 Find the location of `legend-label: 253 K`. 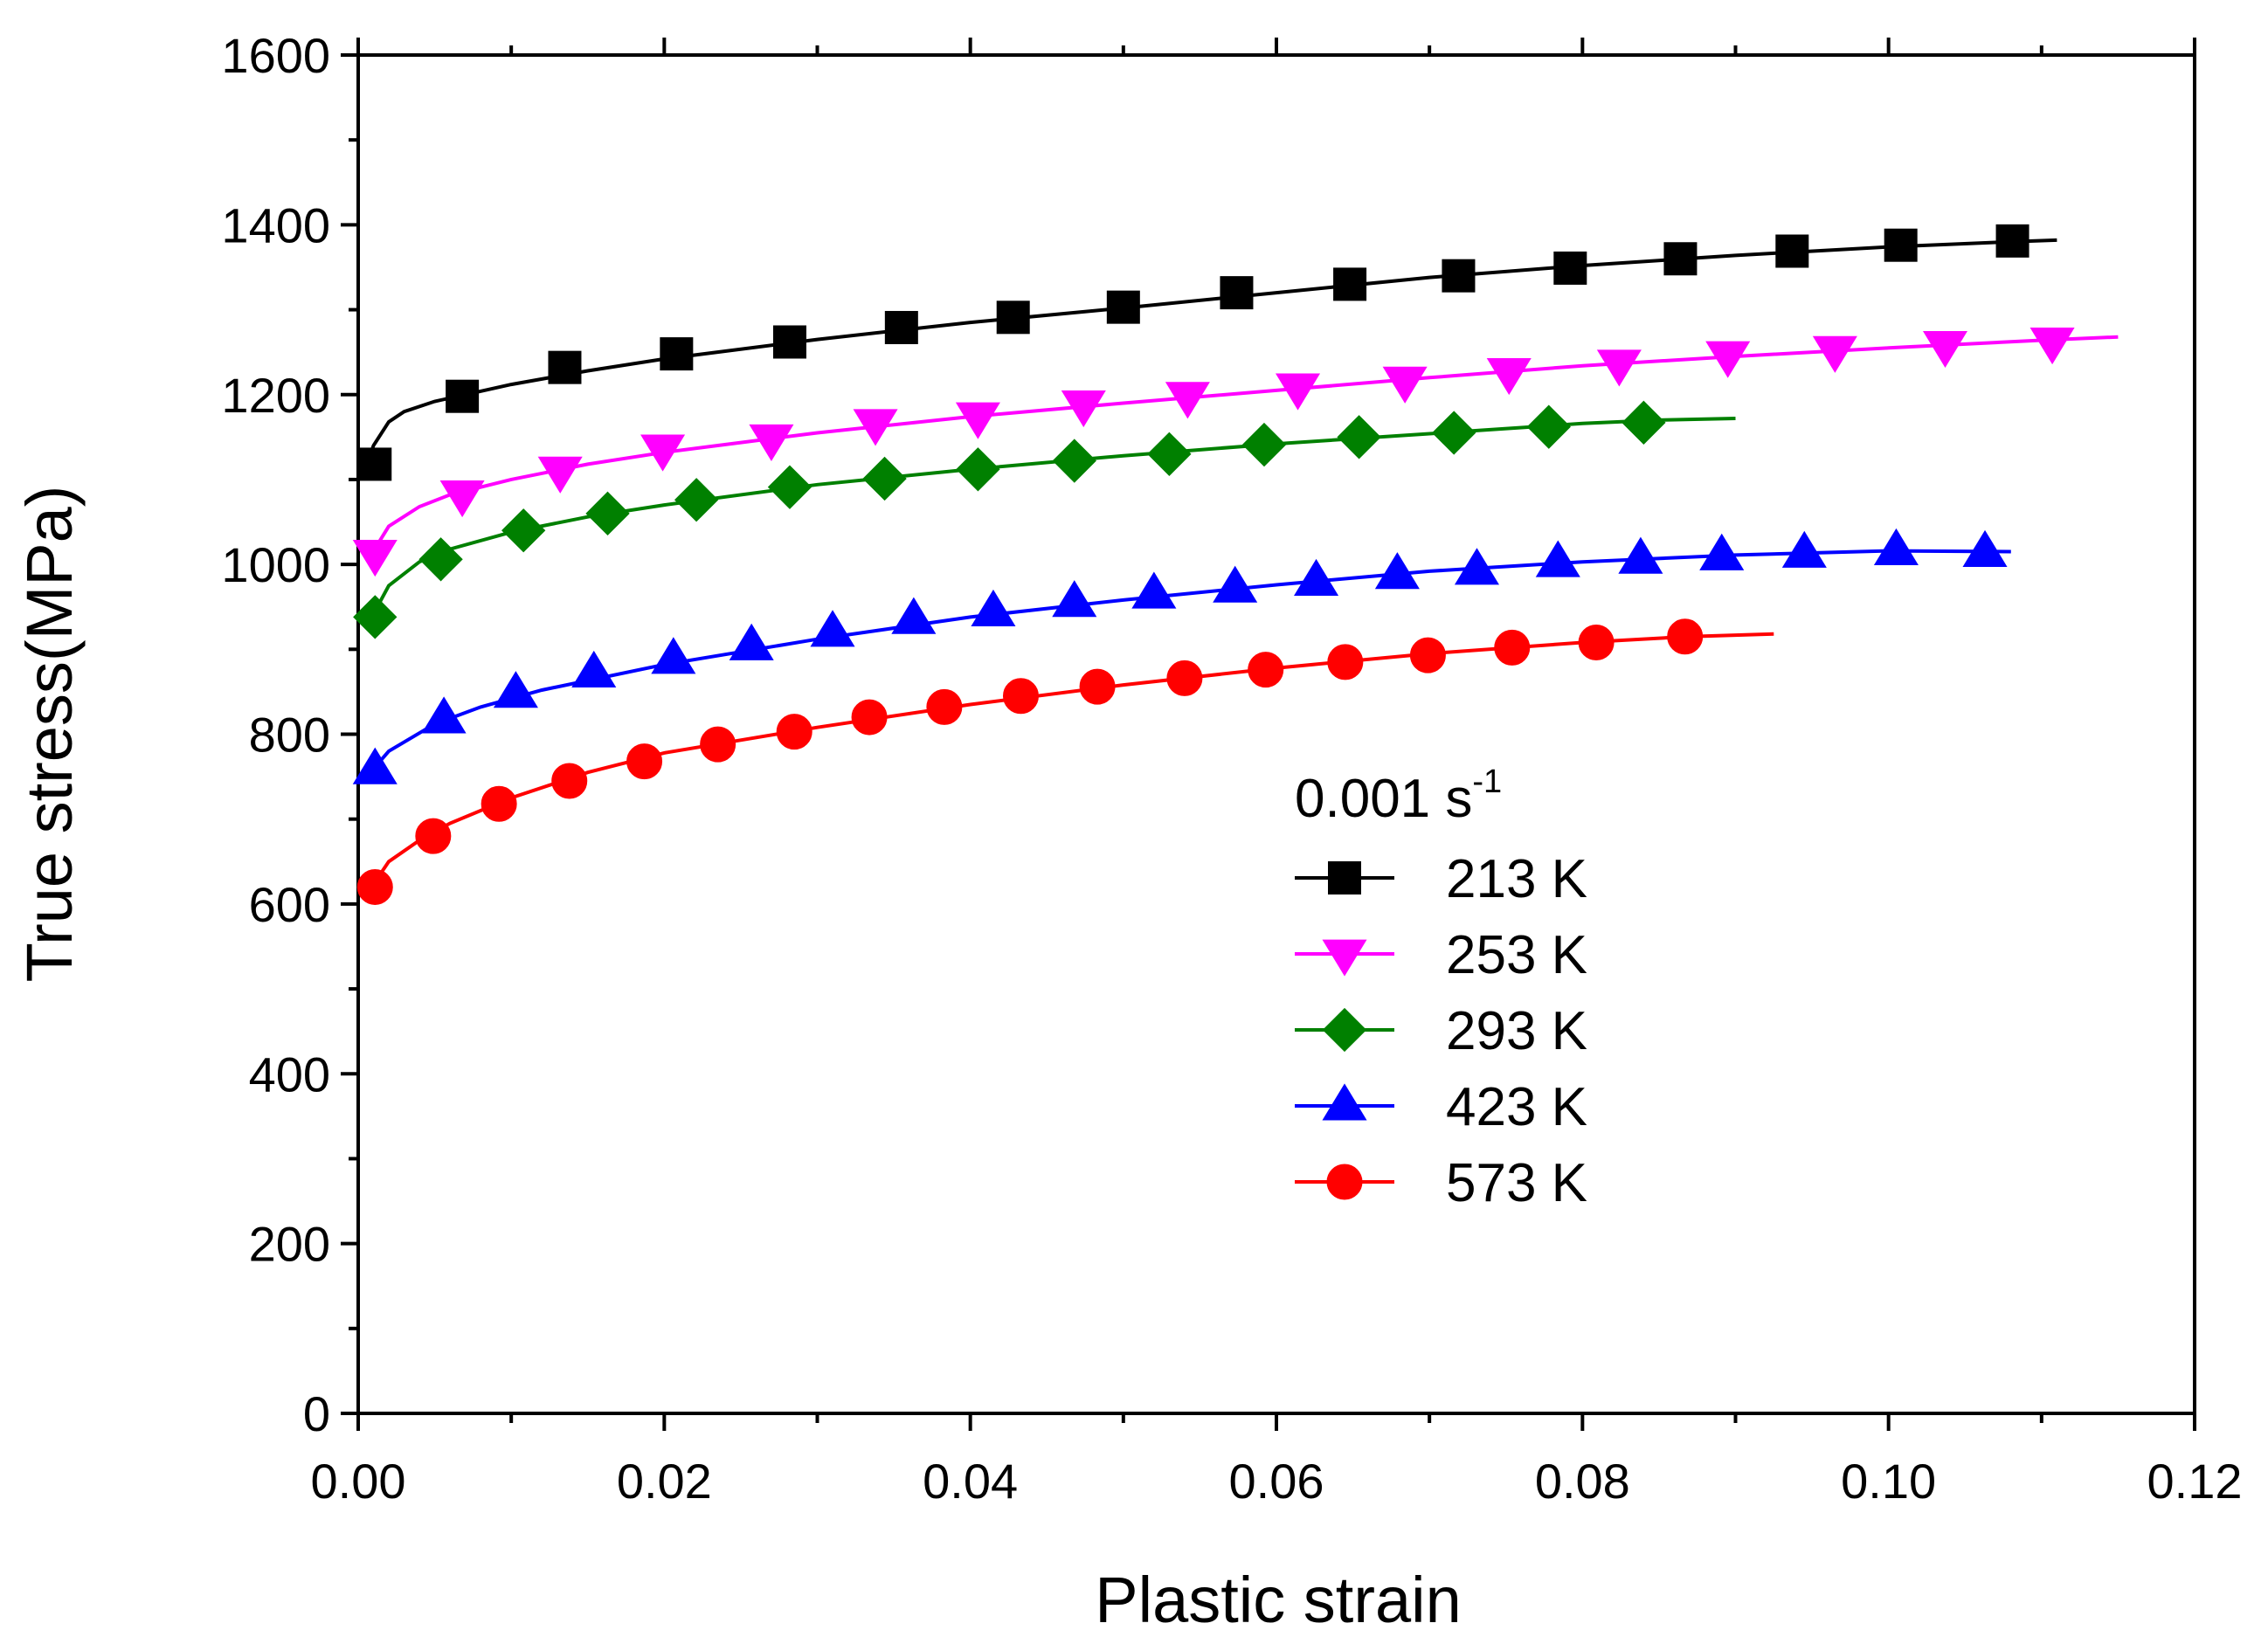

legend-label: 253 K is located at coordinates (1517, 955).